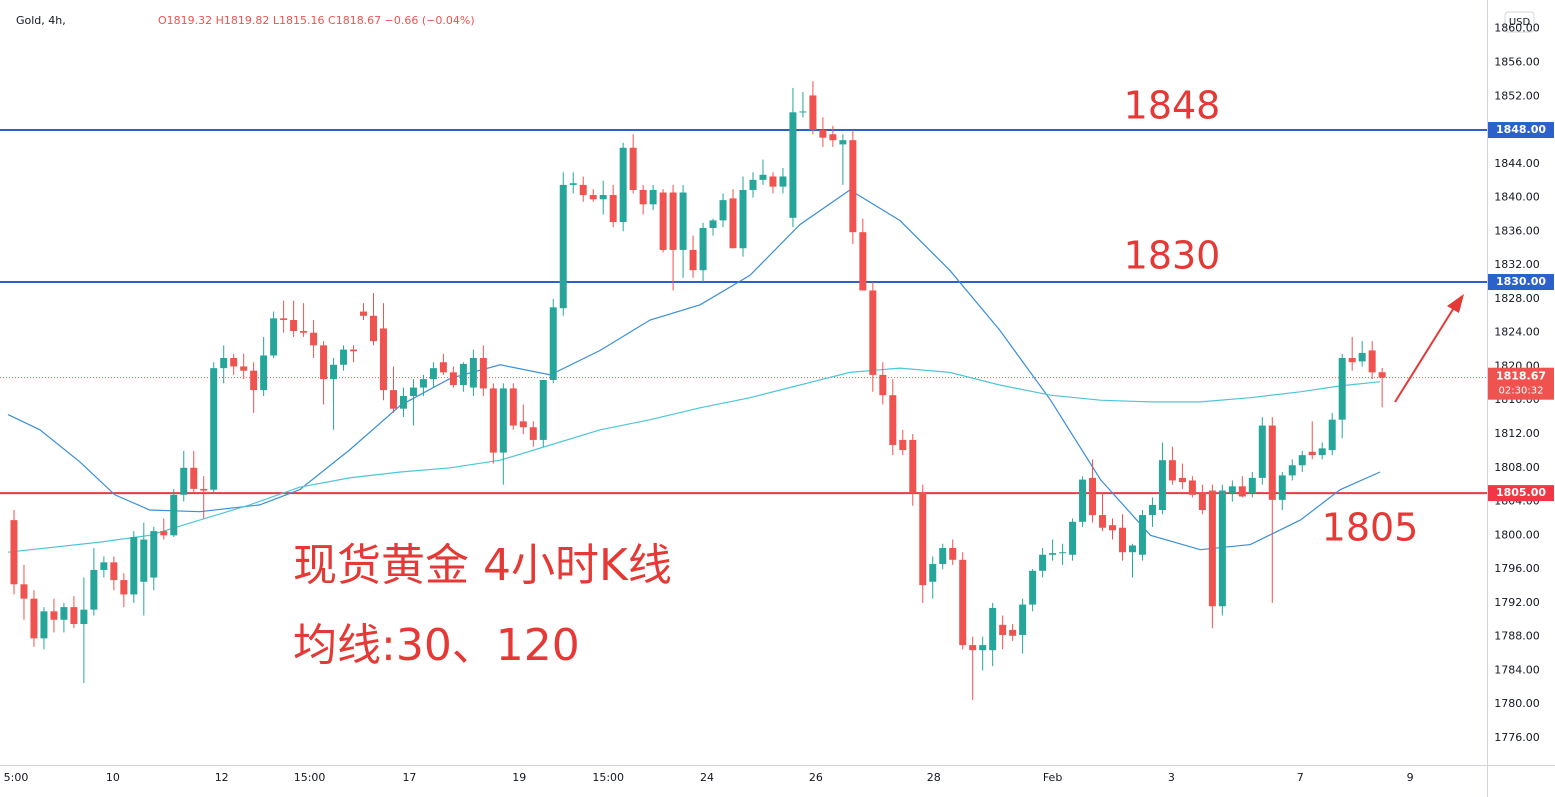 The width and height of the screenshot is (1555, 797). Describe the element at coordinates (1425, 354) in the screenshot. I see `arrow-shaft` at that location.